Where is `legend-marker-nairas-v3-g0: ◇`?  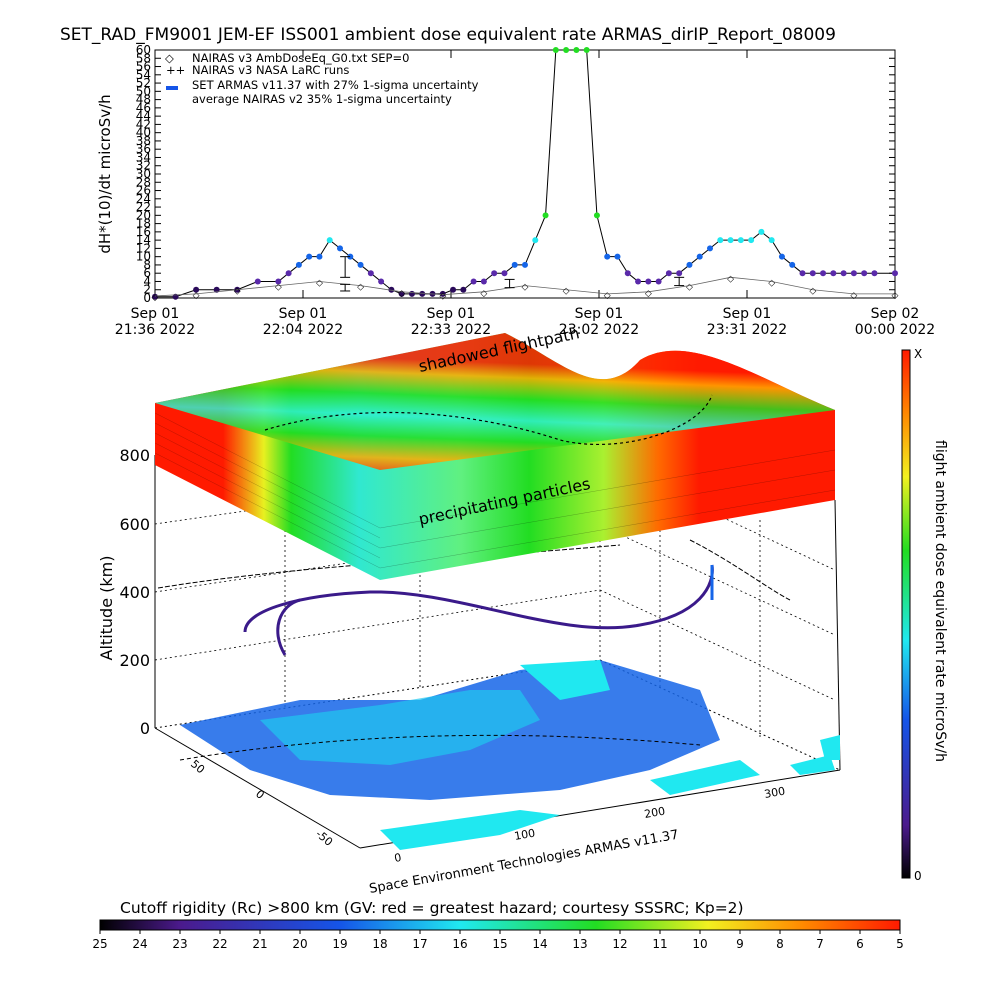 legend-marker-nairas-v3-g0: ◇ is located at coordinates (169, 58).